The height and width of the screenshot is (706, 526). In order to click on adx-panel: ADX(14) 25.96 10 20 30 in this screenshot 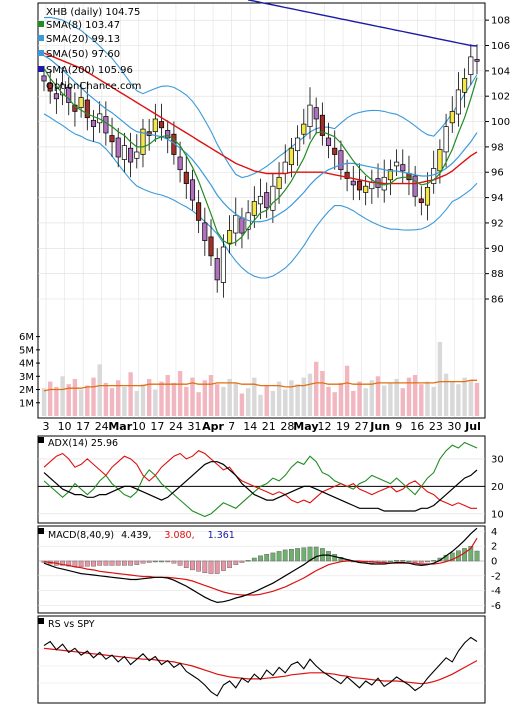, I will do `click(270, 479)`.